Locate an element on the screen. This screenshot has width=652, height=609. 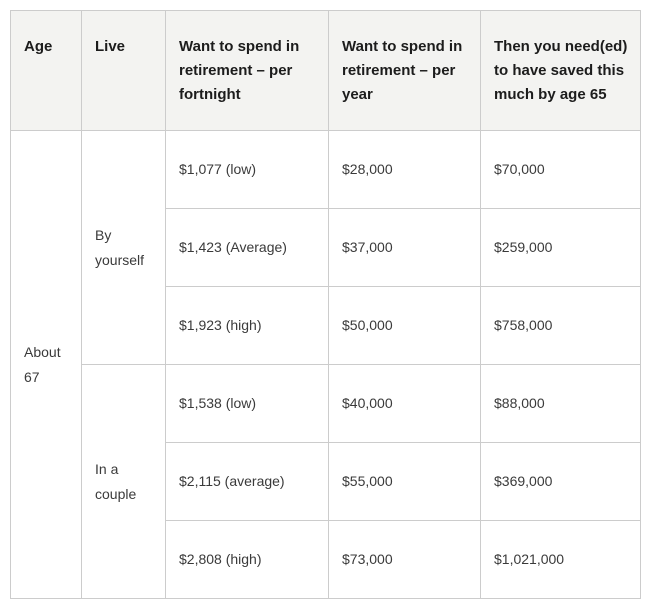
table-row: $1,923 (high) $50,000 $758,000 is located at coordinates (326, 325).